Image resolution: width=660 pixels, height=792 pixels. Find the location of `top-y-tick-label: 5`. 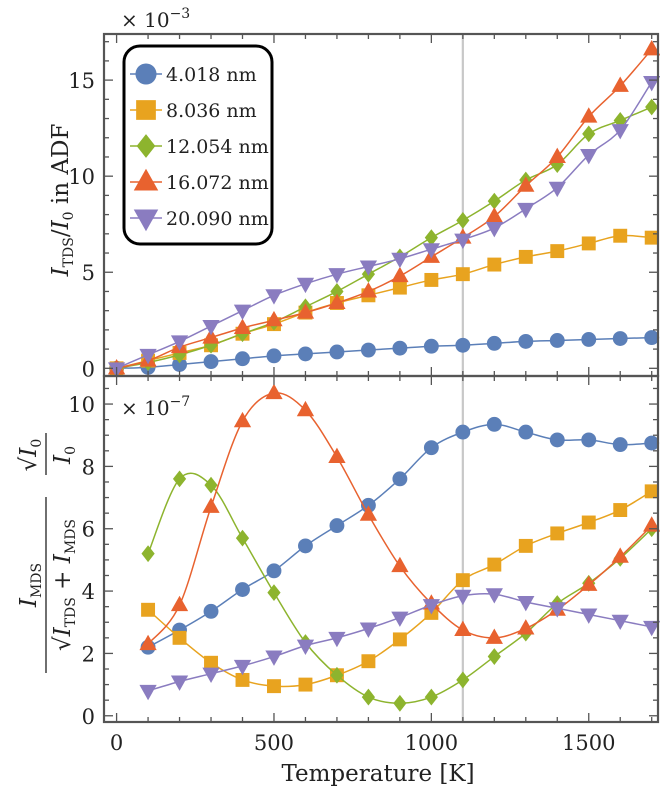

top-y-tick-label: 5 is located at coordinates (88, 273).